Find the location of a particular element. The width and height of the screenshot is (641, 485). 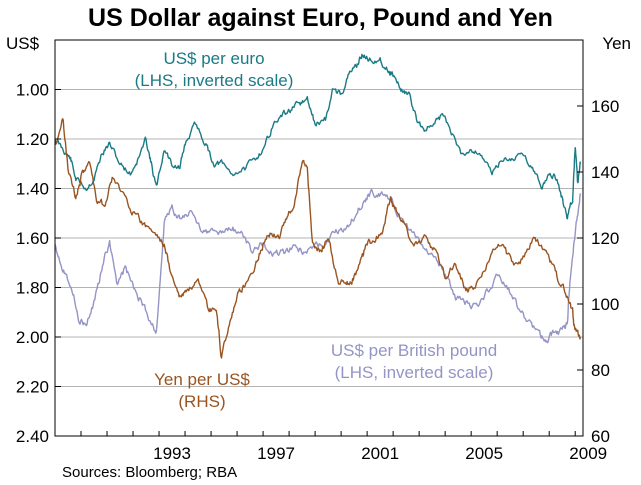

x-tick-label: 2005 is located at coordinates (484, 453).